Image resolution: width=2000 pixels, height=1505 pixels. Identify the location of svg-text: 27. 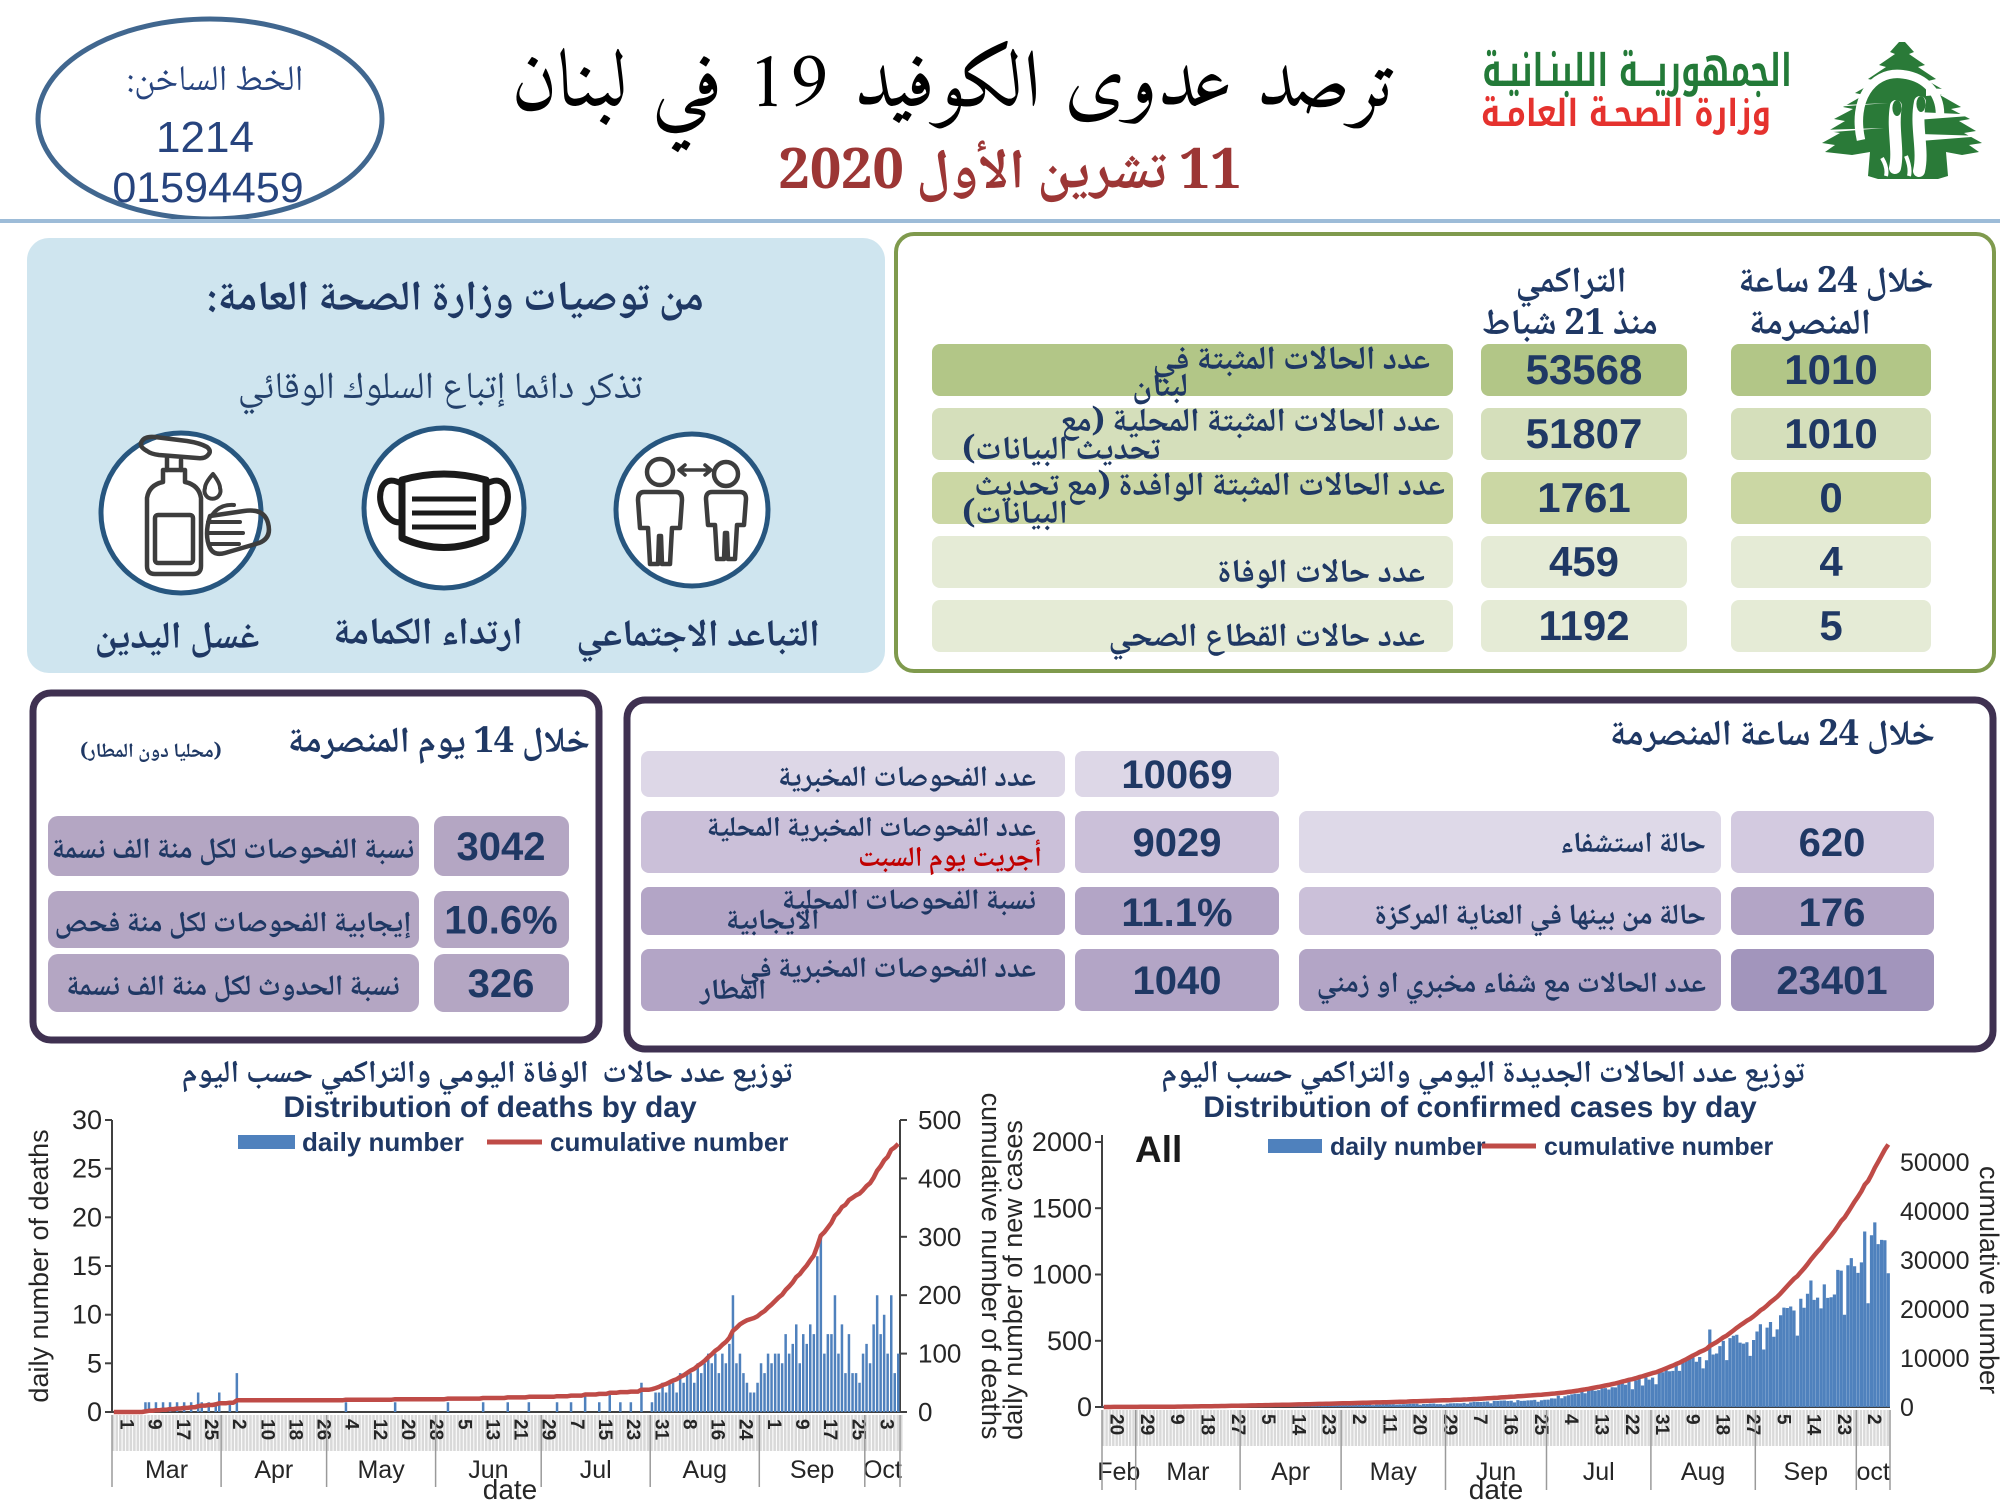
(1237, 1424).